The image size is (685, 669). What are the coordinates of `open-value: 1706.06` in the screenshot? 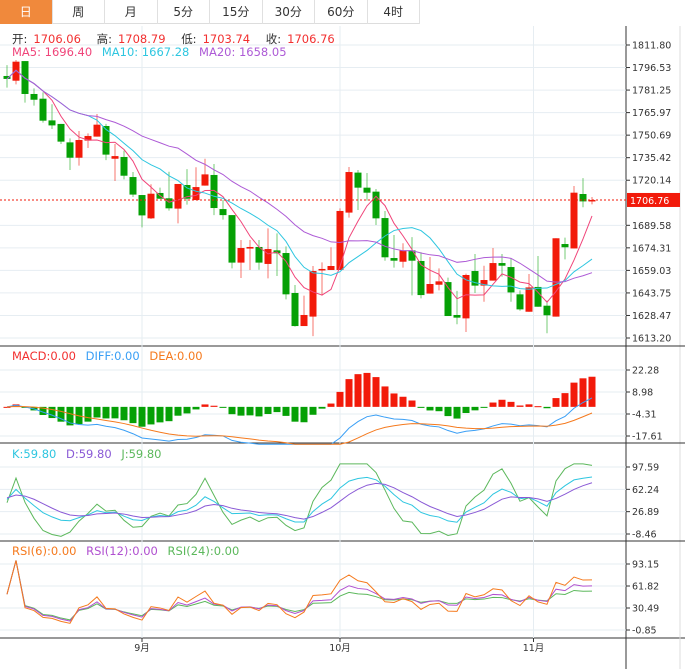 It's located at (57, 39).